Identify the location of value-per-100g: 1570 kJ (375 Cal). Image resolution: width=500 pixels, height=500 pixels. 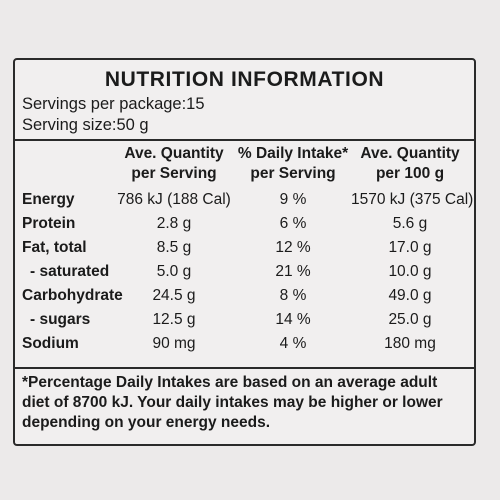
(412, 199).